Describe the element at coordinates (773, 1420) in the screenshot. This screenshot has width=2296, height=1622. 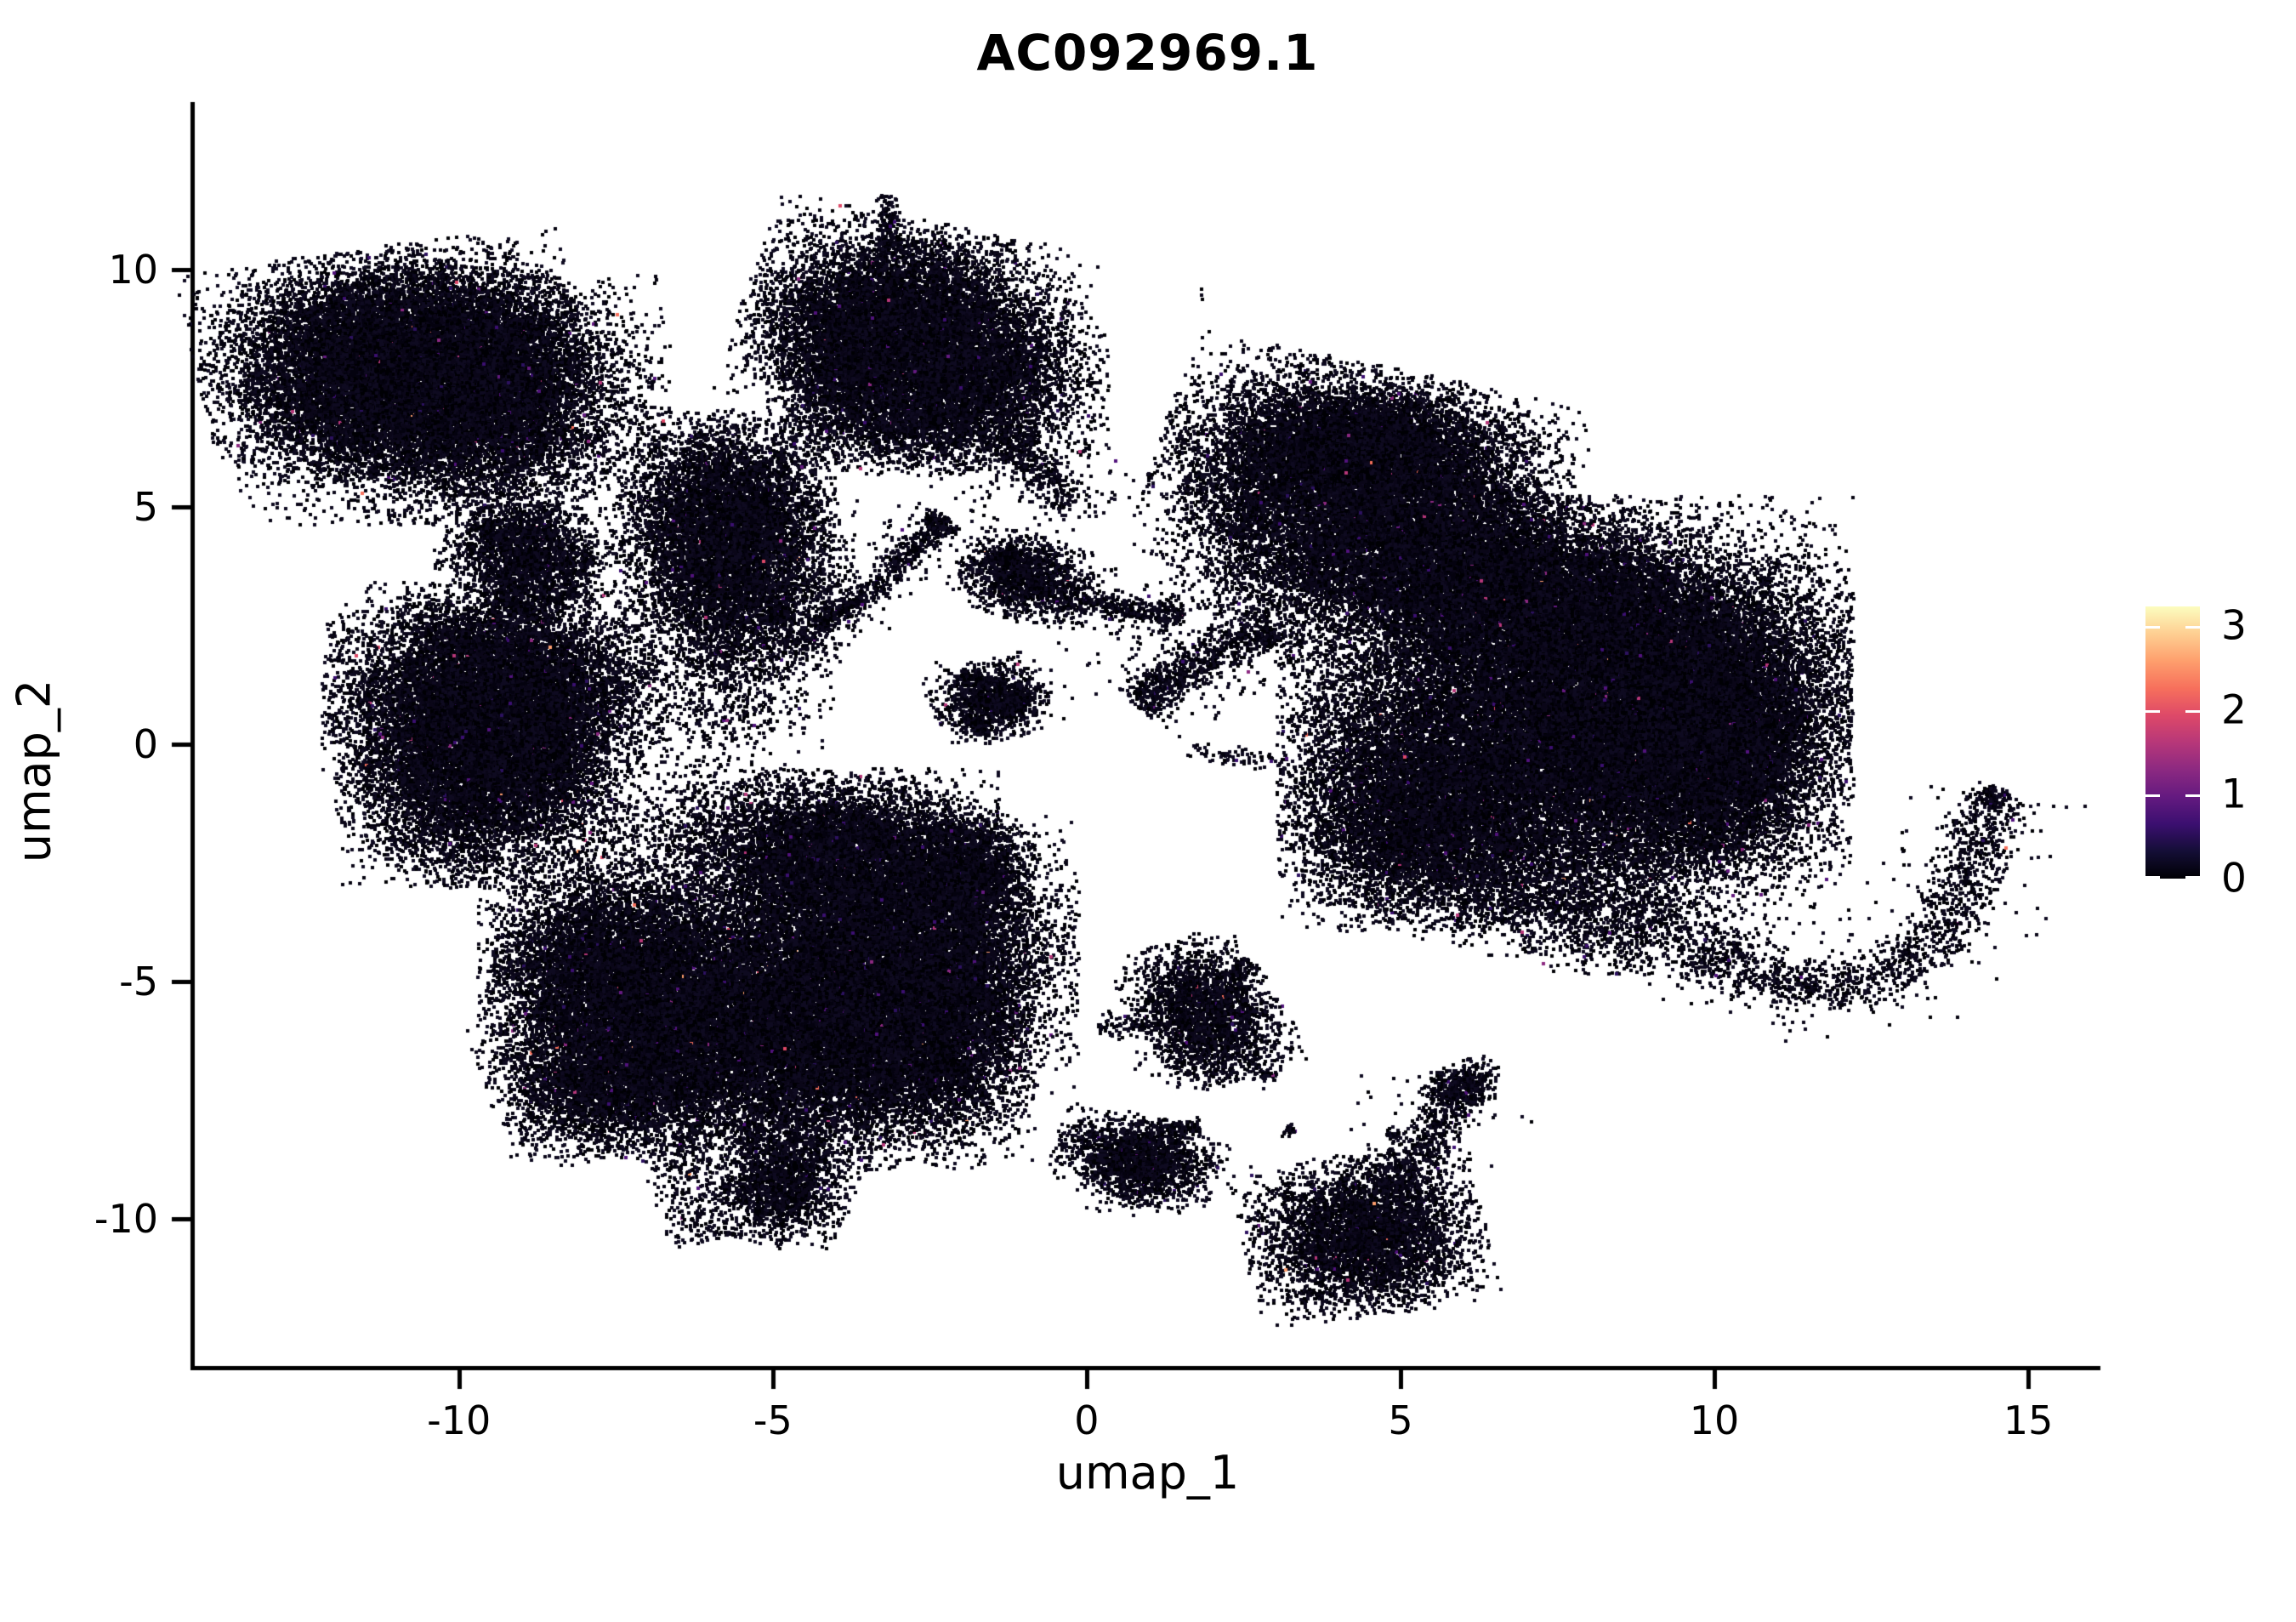
I see `x-tick-label--5: -5` at that location.